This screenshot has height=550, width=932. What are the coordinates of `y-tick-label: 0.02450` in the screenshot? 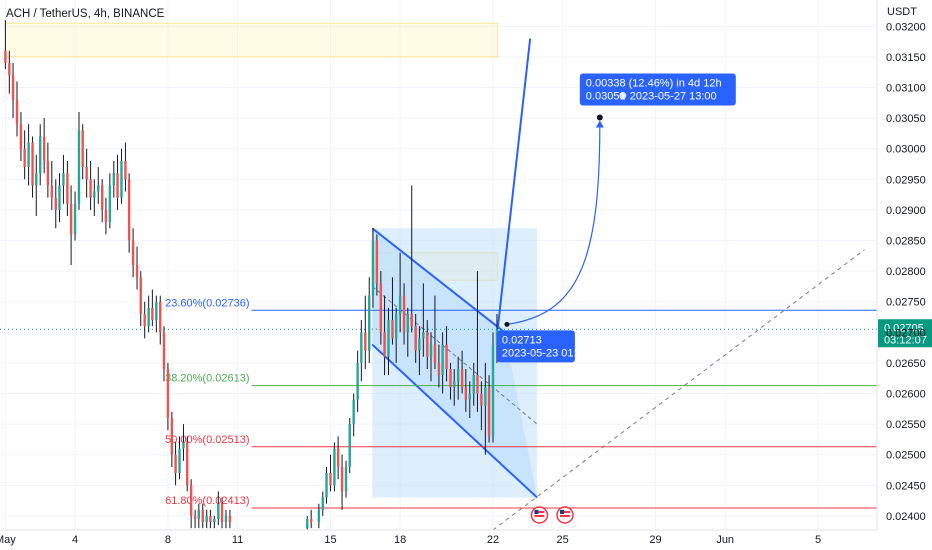 It's located at (906, 486).